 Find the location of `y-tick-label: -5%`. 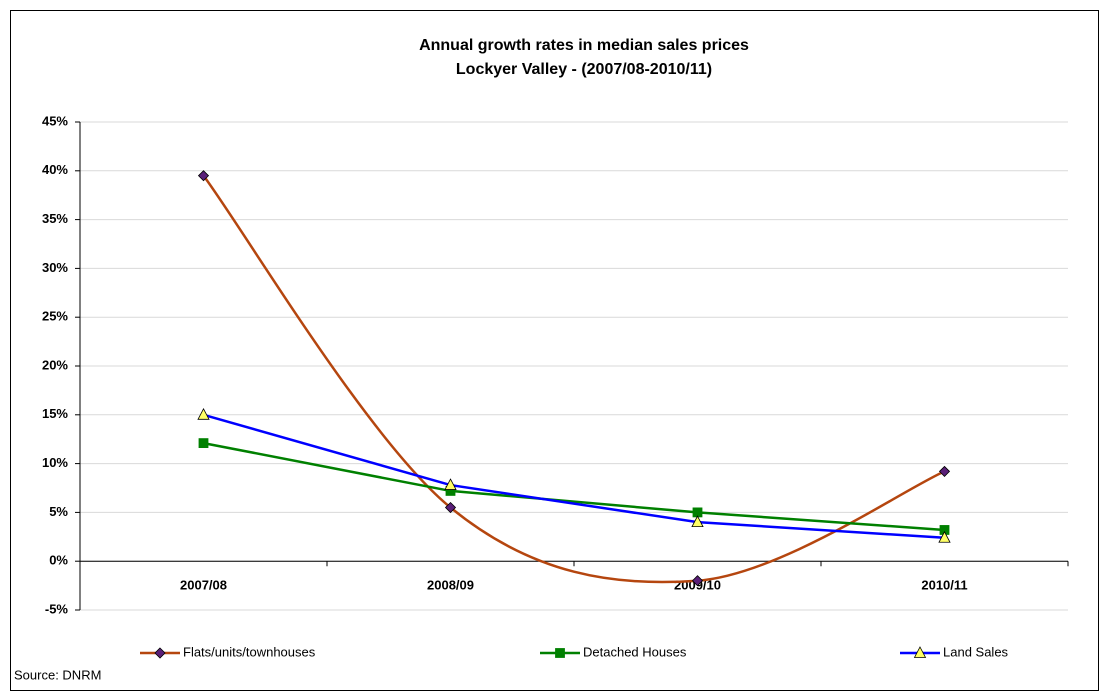

y-tick-label: -5% is located at coordinates (57, 608).